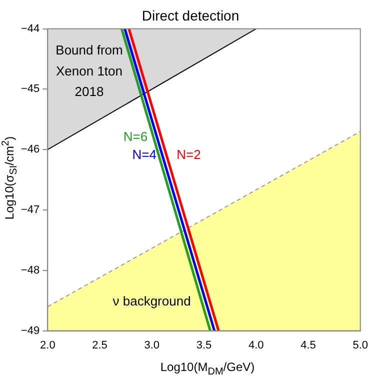  I want to click on annotation: Xenon 1ton, so click(89, 70).